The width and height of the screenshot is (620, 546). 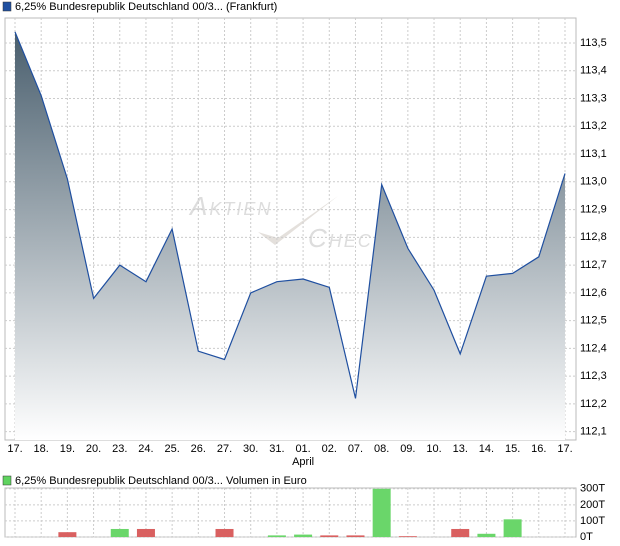 What do you see at coordinates (593, 432) in the screenshot?
I see `y-tick-label: 112,1` at bounding box center [593, 432].